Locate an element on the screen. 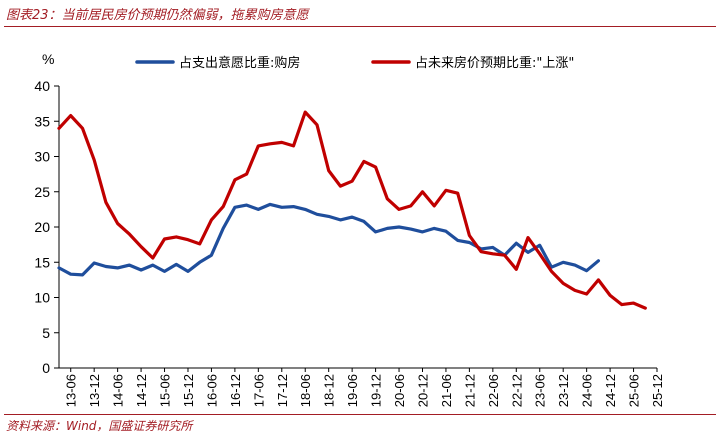  x-tick-label: 17-12 is located at coordinates (282, 390).